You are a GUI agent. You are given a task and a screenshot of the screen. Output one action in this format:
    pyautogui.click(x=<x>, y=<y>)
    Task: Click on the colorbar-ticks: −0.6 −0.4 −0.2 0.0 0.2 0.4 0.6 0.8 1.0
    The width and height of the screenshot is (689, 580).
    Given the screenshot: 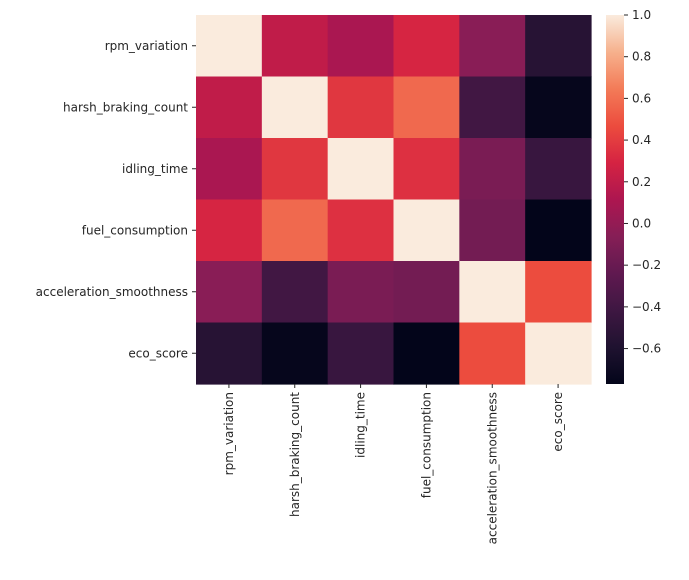 What is the action you would take?
    pyautogui.click(x=642, y=182)
    